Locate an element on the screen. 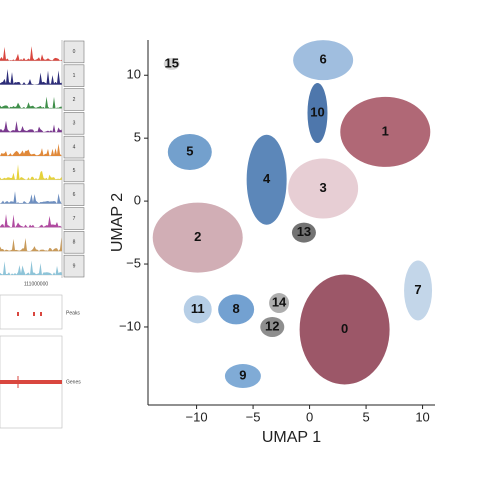  track-label: 9 is located at coordinates (74, 266).